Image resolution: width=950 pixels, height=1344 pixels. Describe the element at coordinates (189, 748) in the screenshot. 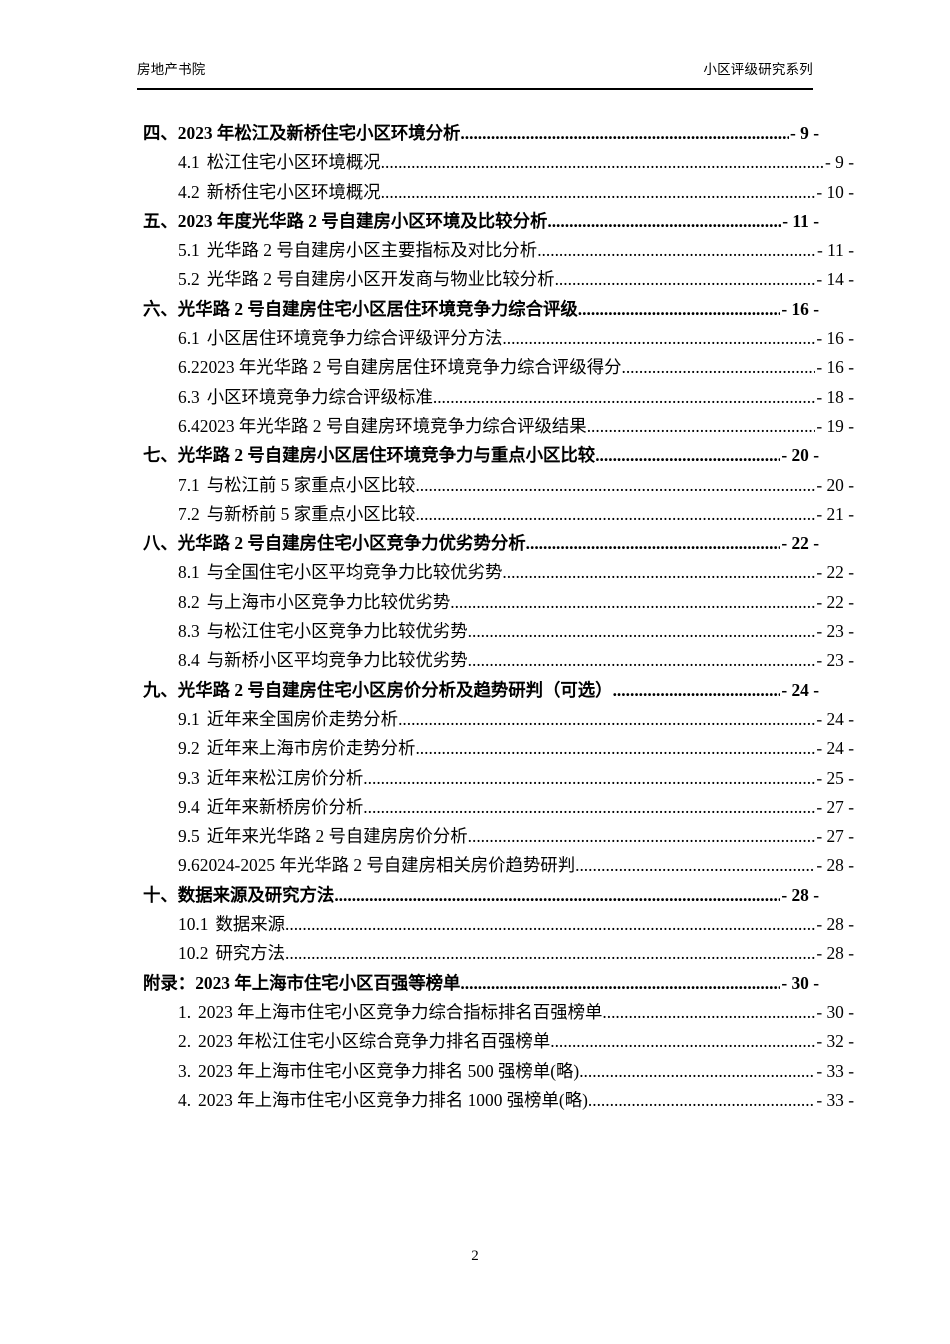

I see `toc-entry-number: 9.2` at that location.